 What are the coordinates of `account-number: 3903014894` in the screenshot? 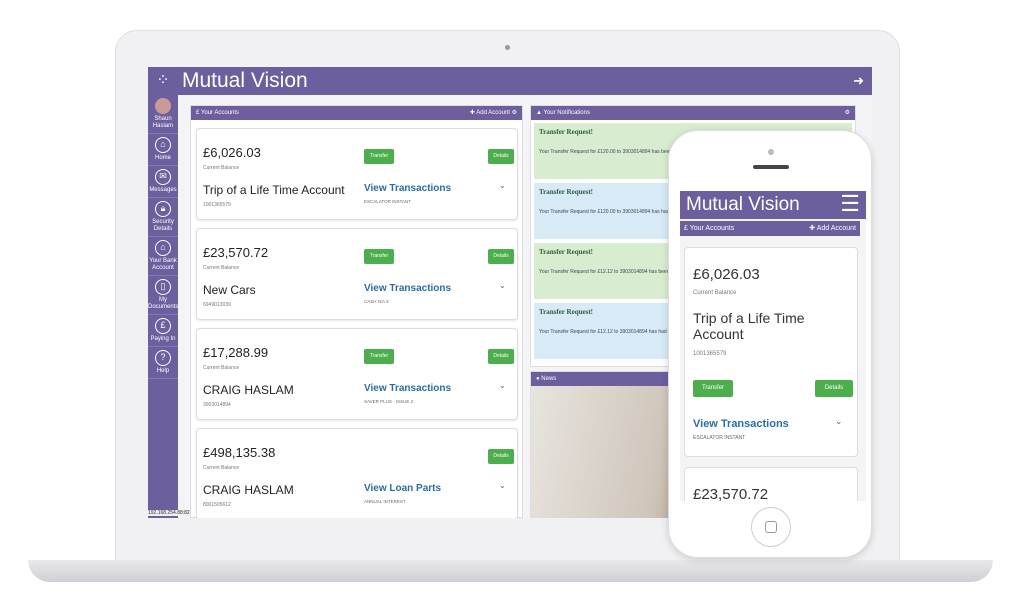 It's located at (217, 405).